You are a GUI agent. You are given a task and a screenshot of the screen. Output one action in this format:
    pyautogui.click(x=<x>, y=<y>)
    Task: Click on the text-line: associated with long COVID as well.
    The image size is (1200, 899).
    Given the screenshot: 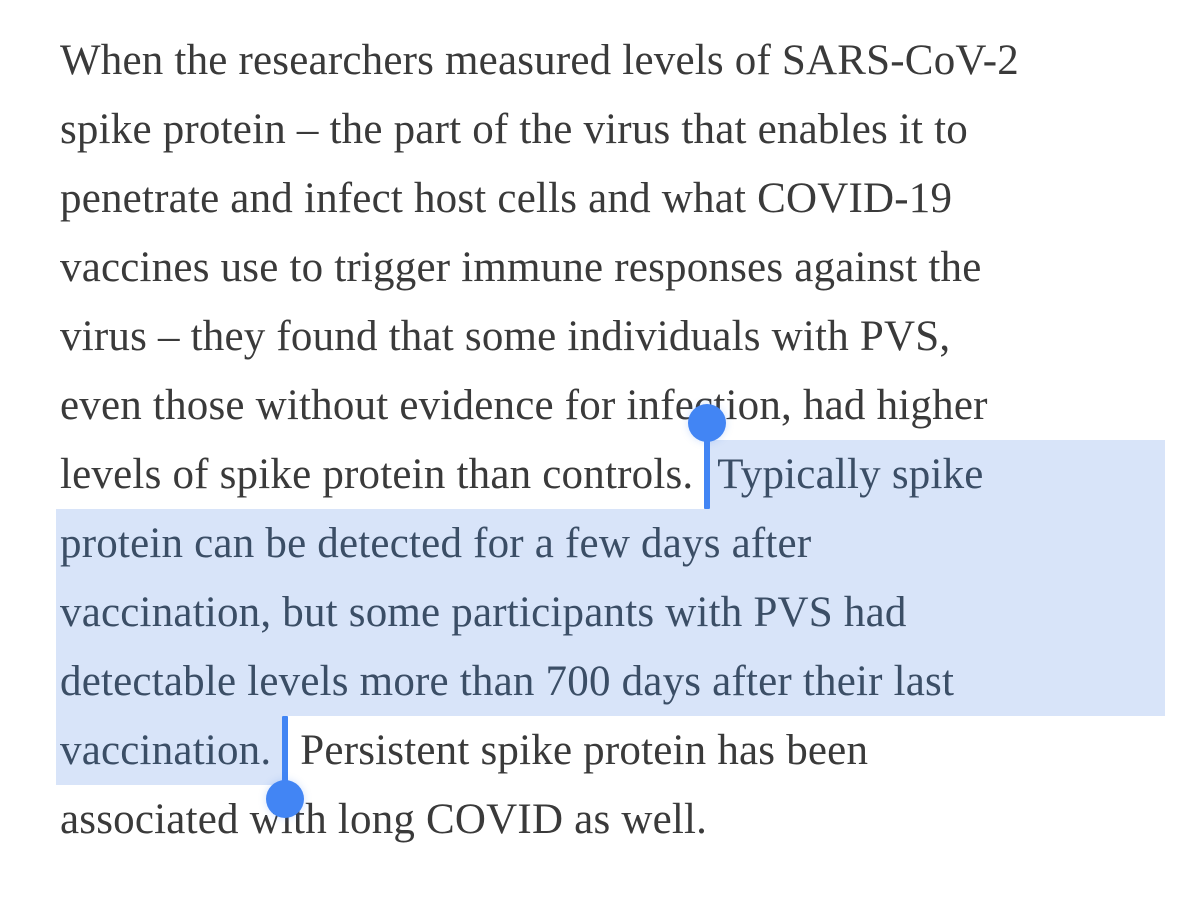 What is the action you would take?
    pyautogui.click(x=610, y=819)
    